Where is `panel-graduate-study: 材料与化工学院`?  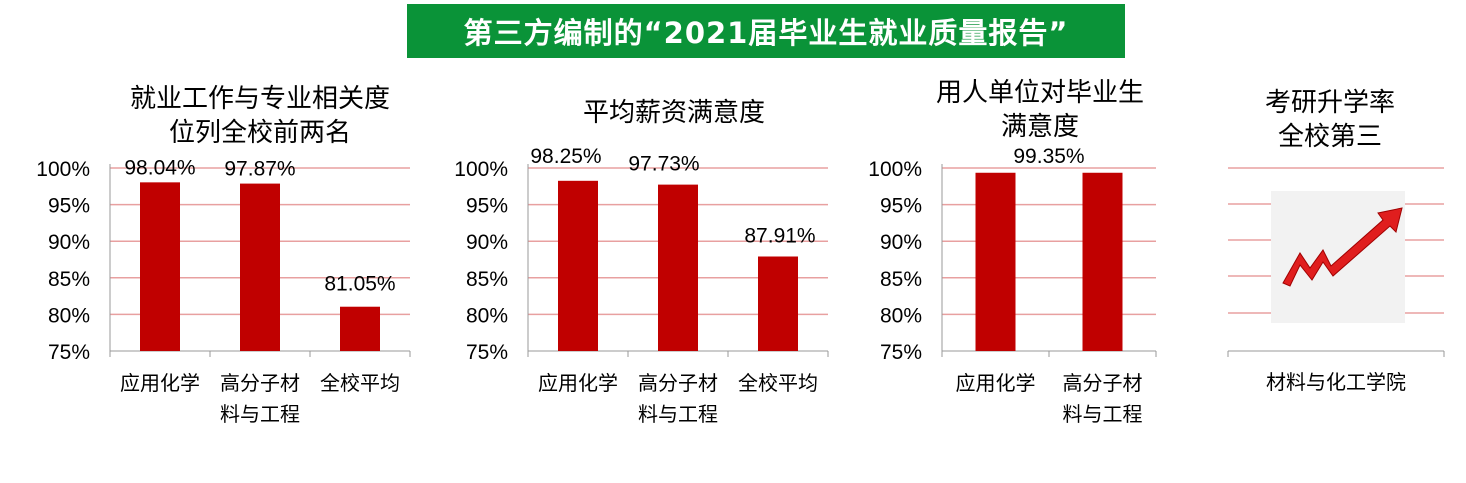 panel-graduate-study: 材料与化工学院 is located at coordinates (1336, 280).